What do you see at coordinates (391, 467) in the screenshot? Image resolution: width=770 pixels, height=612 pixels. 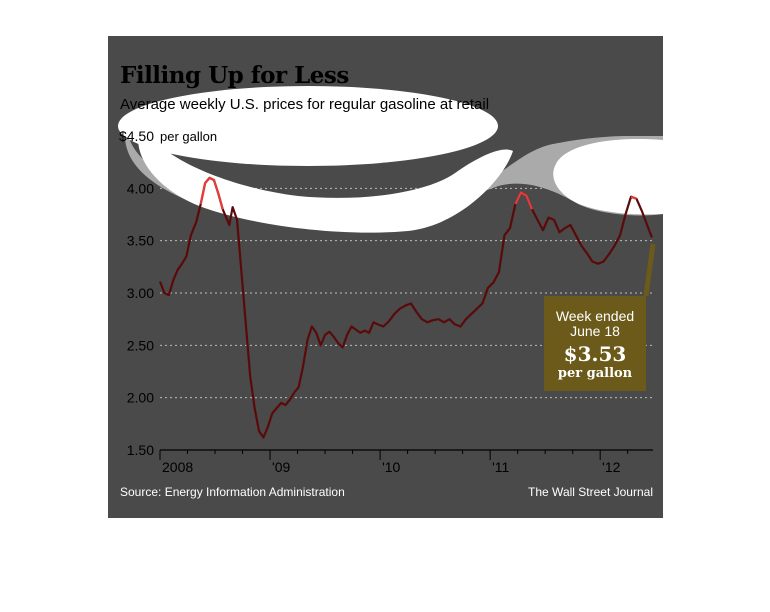 I see `x-tick-label: '10` at bounding box center [391, 467].